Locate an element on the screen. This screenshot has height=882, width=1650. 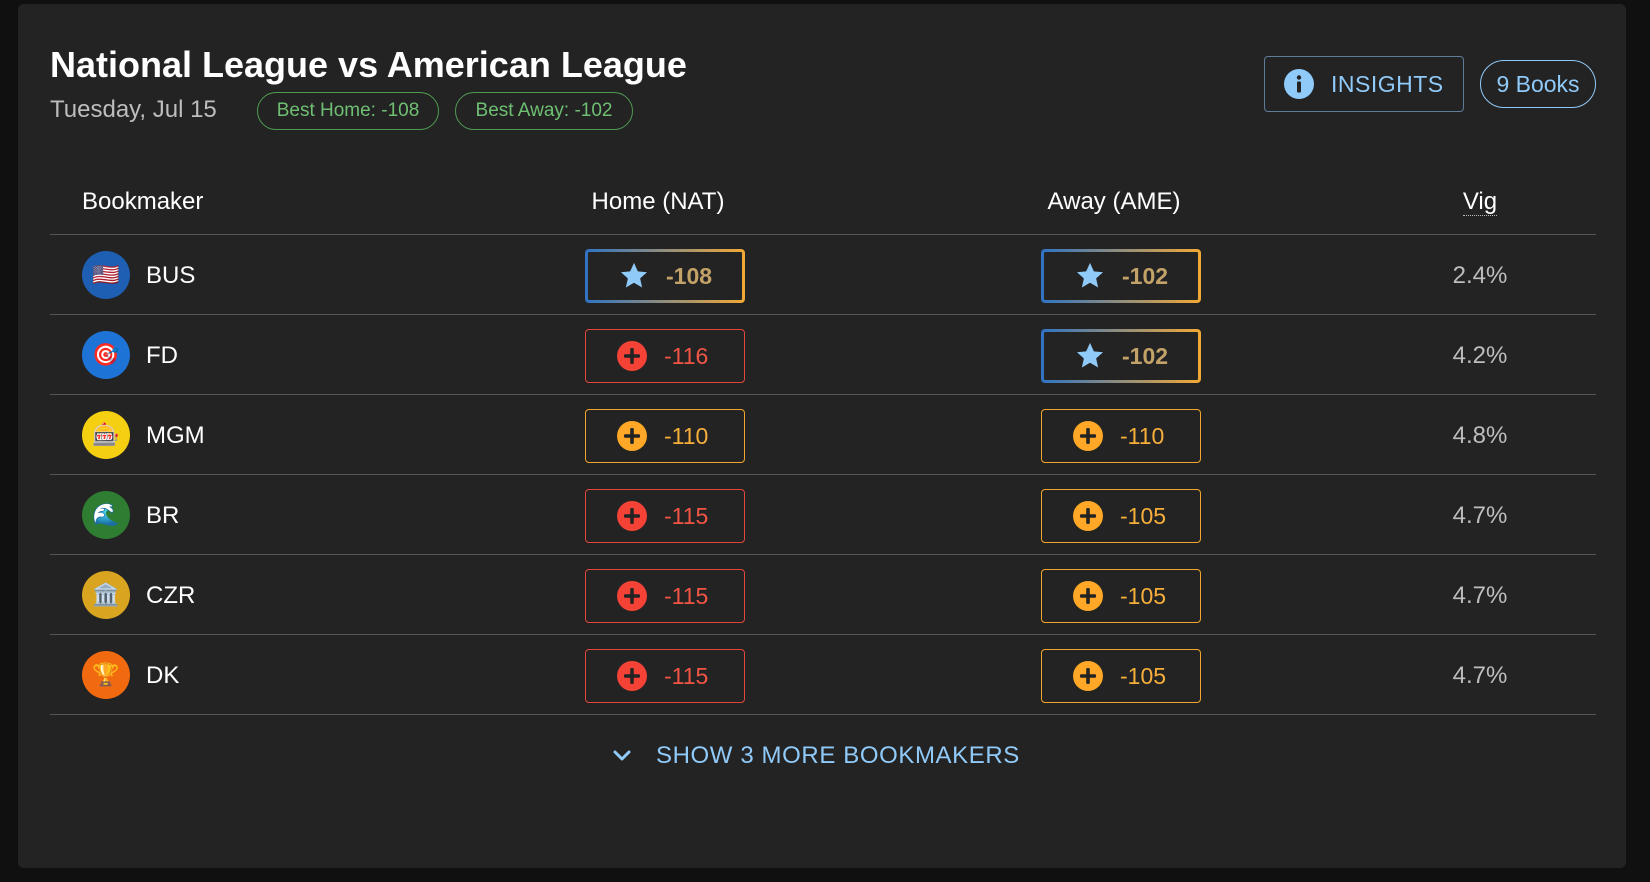
vig-value: 2.4% is located at coordinates (1480, 275).